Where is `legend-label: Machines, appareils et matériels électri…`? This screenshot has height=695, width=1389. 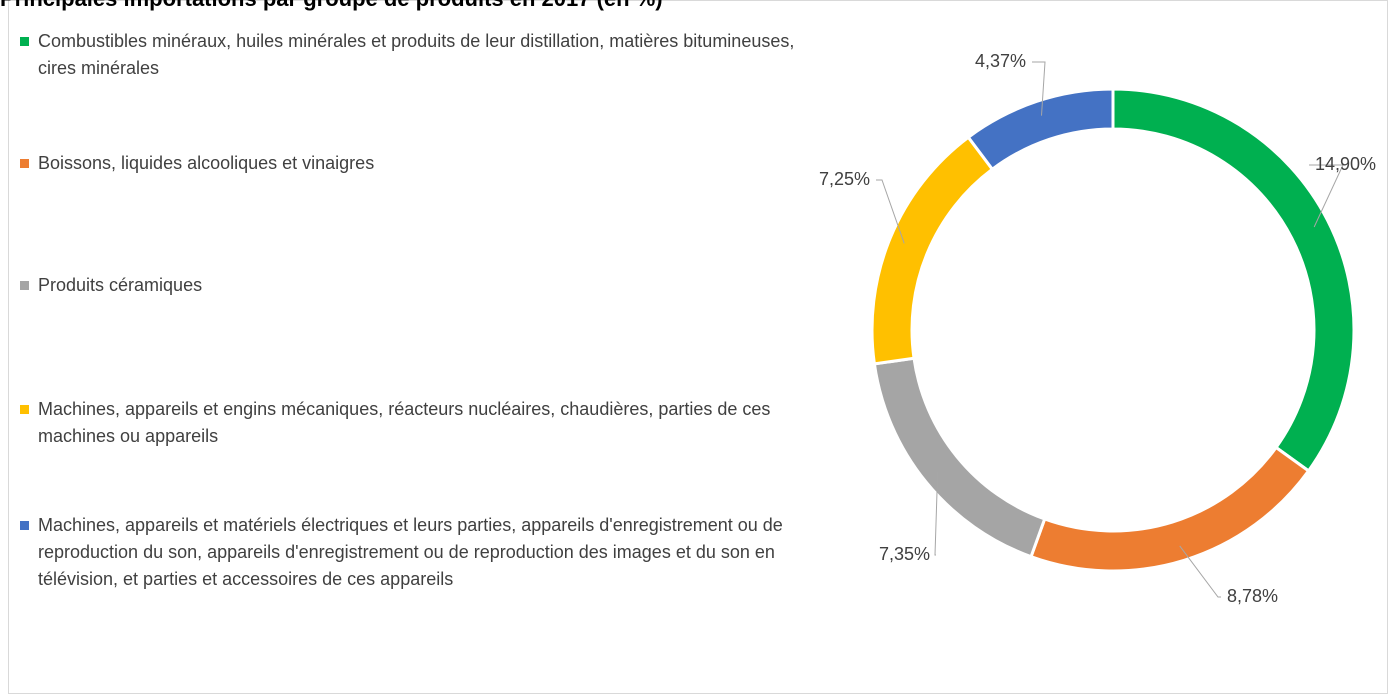
legend-label: Machines, appareils et matériels électri… is located at coordinates (410, 552).